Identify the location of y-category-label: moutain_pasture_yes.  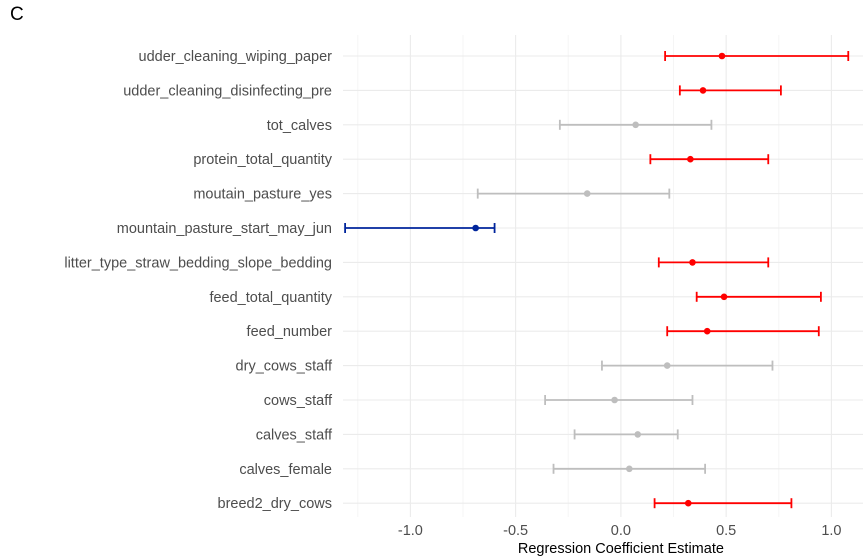
(262, 195).